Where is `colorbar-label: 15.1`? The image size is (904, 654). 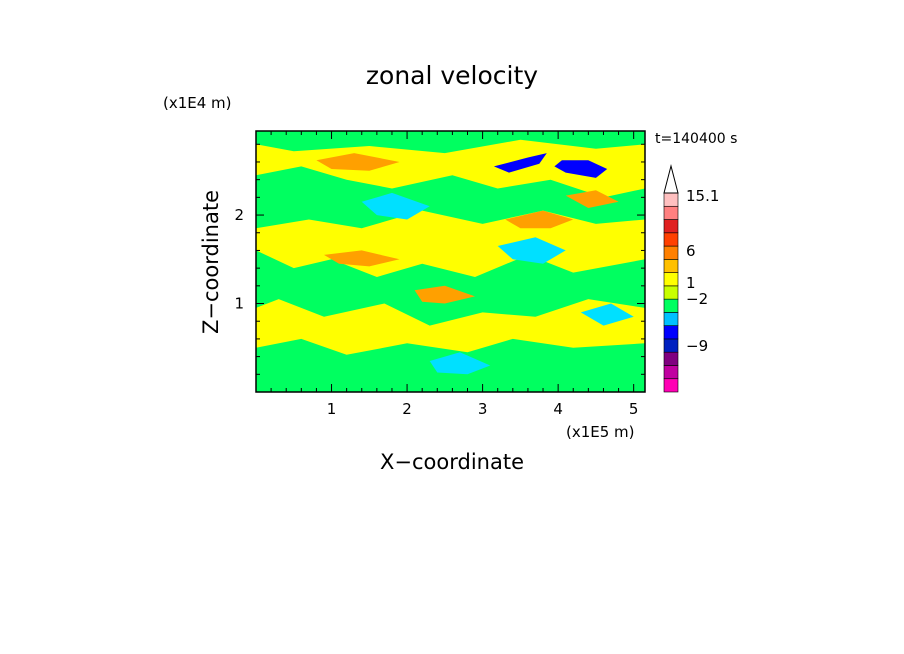
colorbar-label: 15.1 is located at coordinates (702, 196).